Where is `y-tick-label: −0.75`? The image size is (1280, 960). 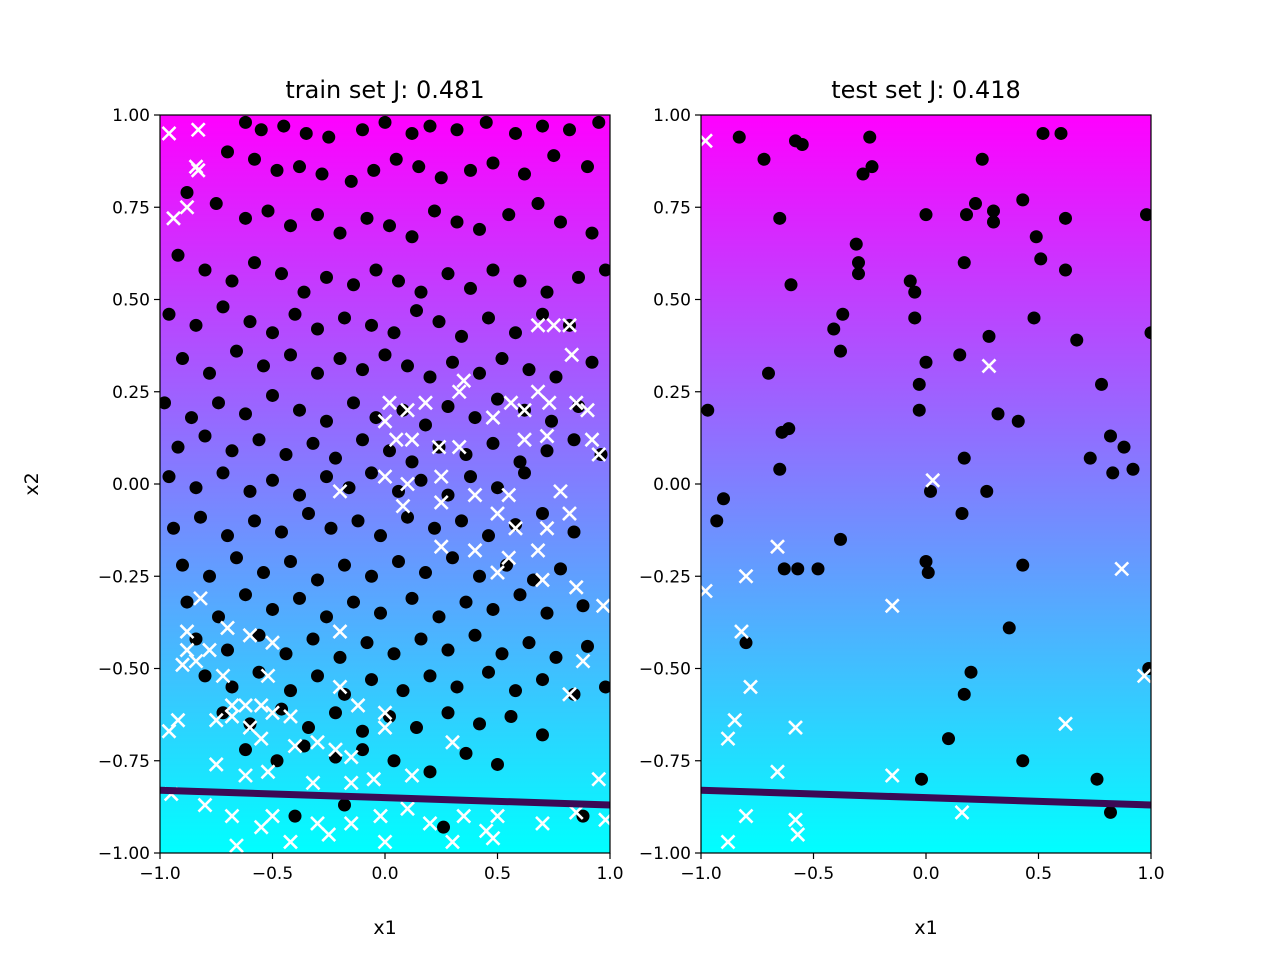 y-tick-label: −0.75 is located at coordinates (665, 762).